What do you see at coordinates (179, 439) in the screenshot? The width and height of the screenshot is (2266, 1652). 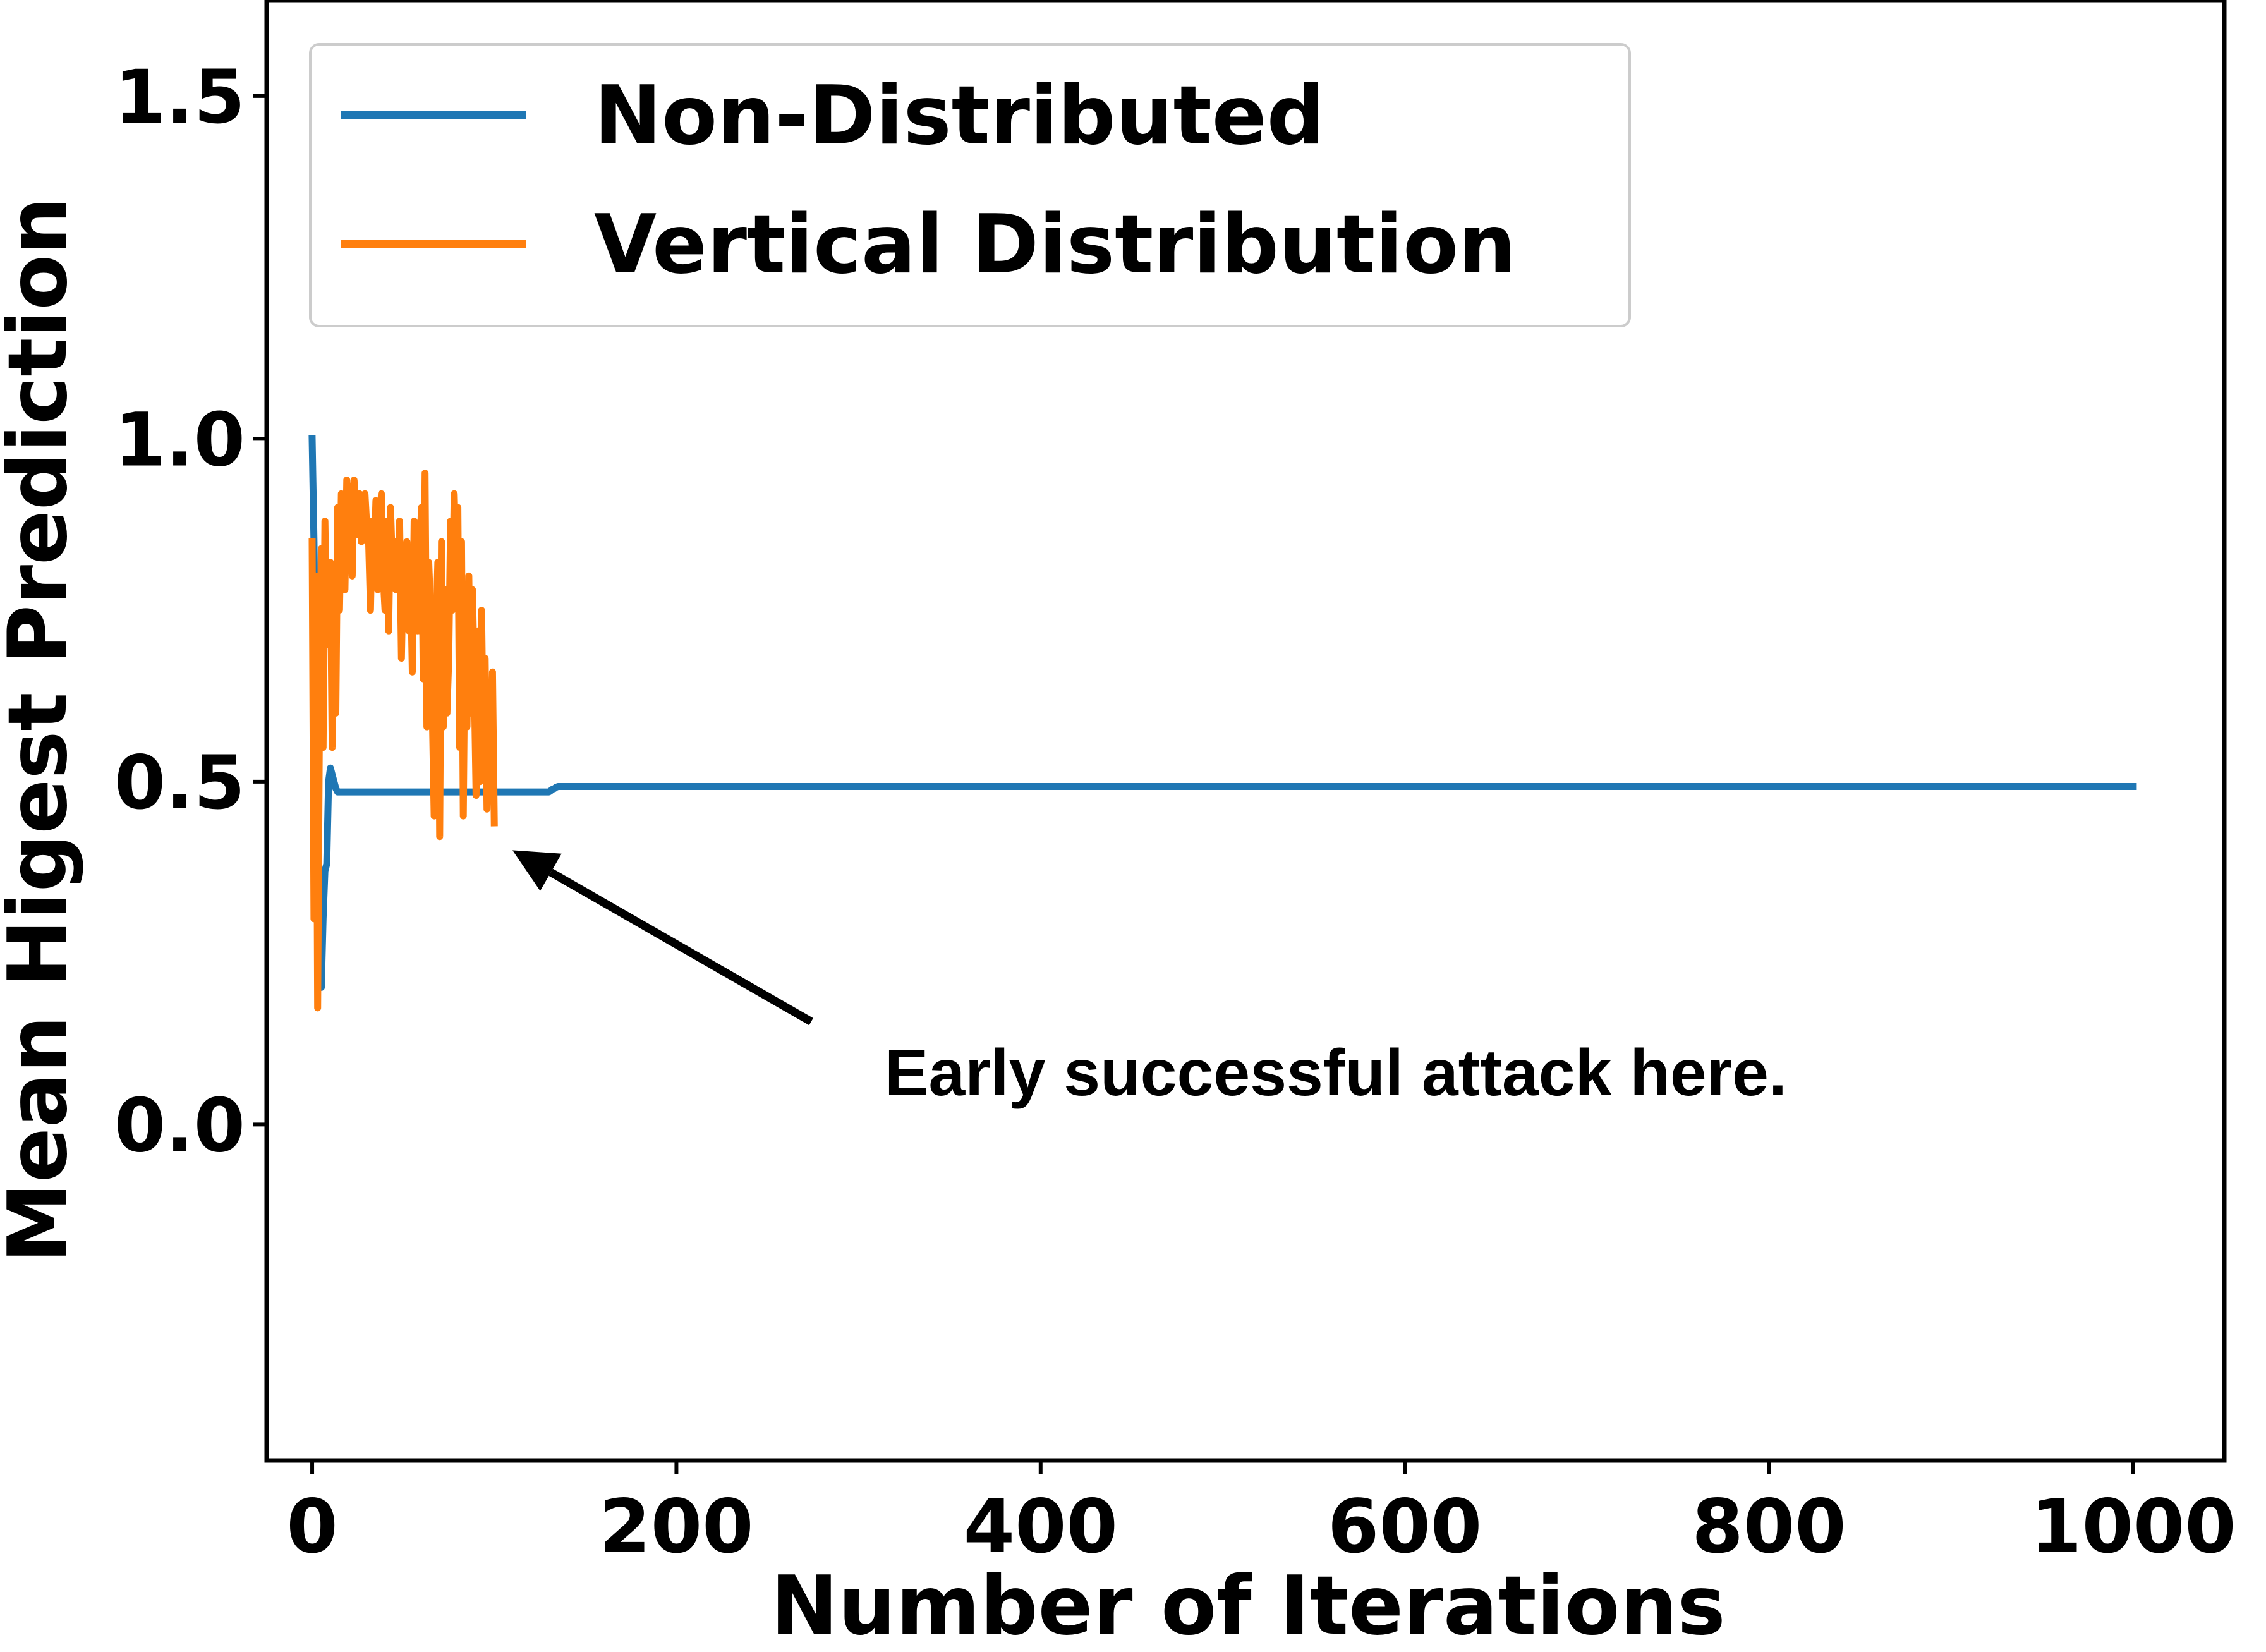 I see `y-tick-label: 1.0` at bounding box center [179, 439].